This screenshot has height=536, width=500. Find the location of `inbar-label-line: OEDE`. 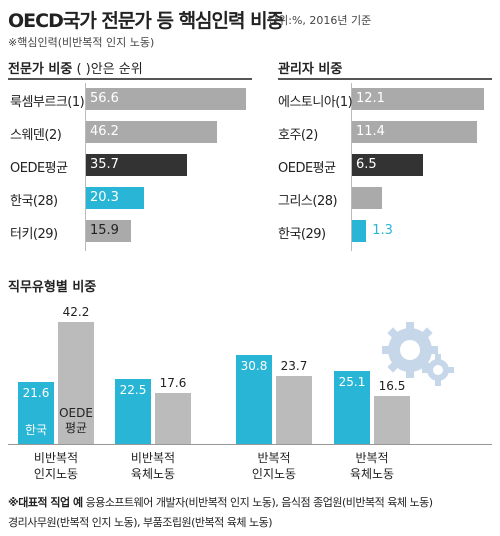

inbar-label-line: OEDE is located at coordinates (76, 413).